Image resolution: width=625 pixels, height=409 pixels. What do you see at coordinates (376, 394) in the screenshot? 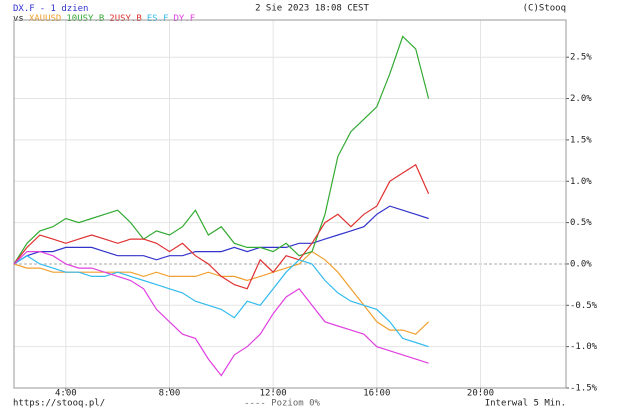
I see `x-tick-label: 16:00` at bounding box center [376, 394].